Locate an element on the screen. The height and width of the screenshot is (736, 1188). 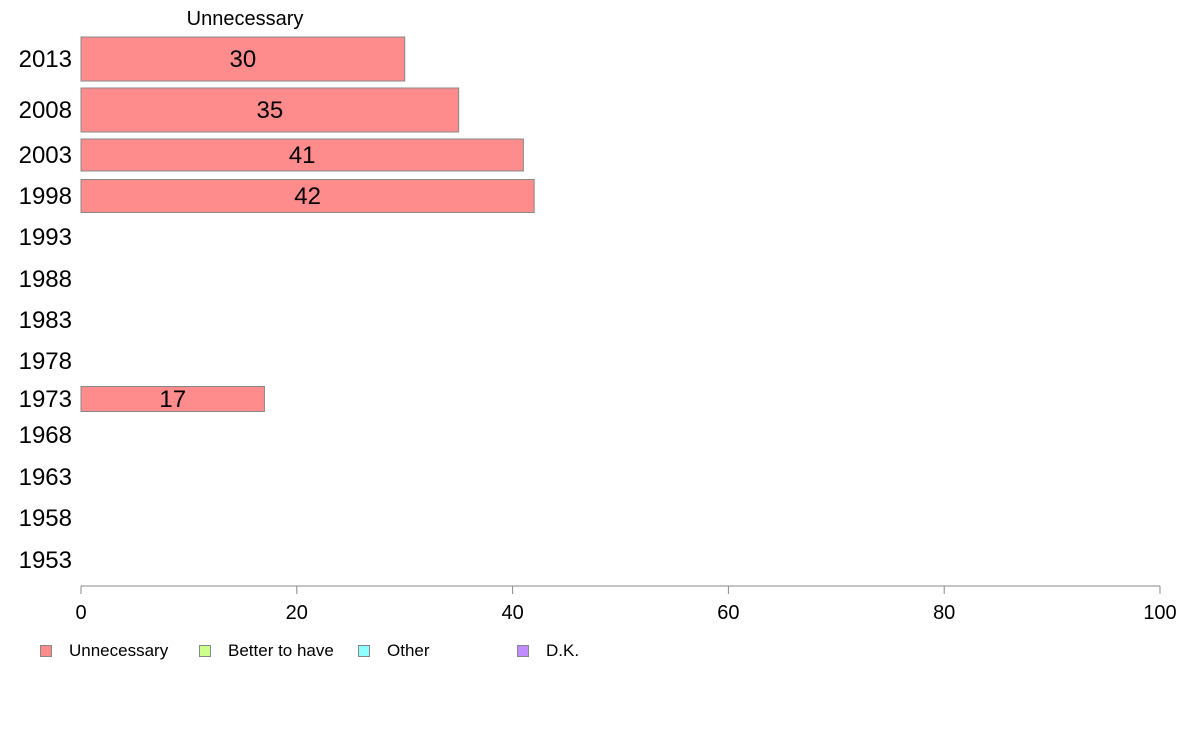
bar-value-label-1973: 17 is located at coordinates (172, 399).